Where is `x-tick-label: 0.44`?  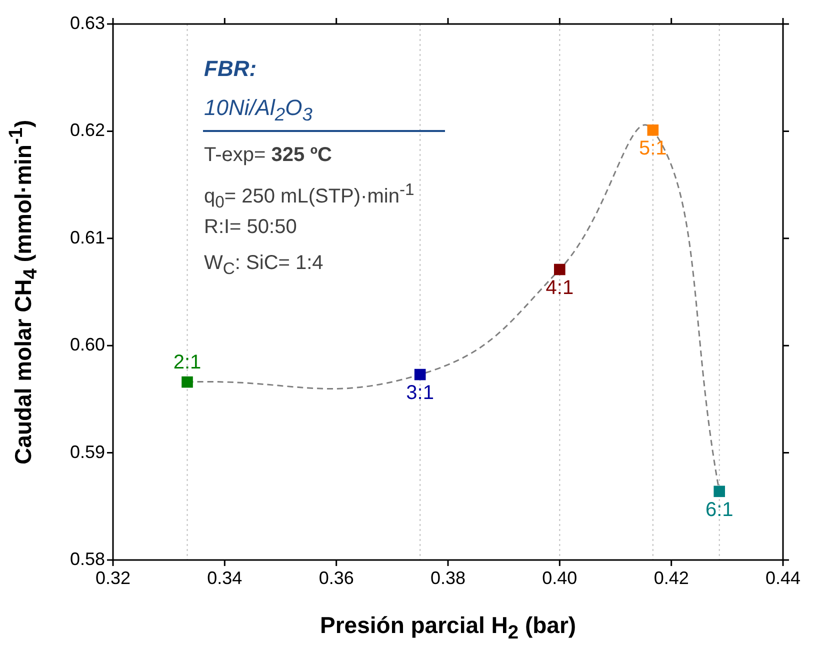
x-tick-label: 0.44 is located at coordinates (783, 578).